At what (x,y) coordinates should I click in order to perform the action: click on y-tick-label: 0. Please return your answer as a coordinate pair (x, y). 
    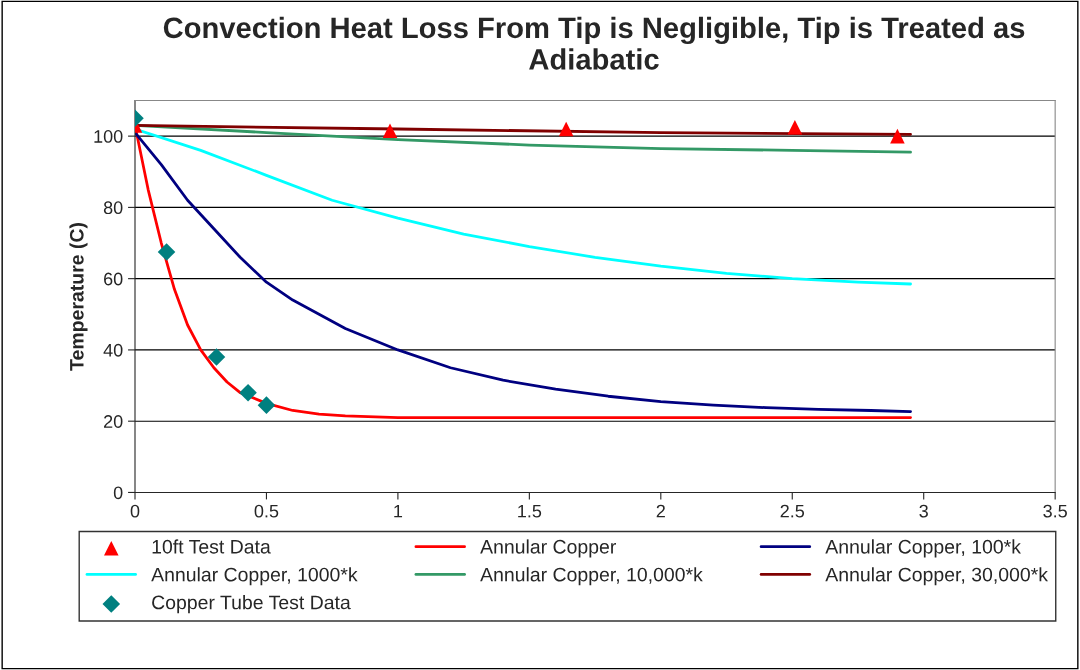
    Looking at the image, I should click on (118, 493).